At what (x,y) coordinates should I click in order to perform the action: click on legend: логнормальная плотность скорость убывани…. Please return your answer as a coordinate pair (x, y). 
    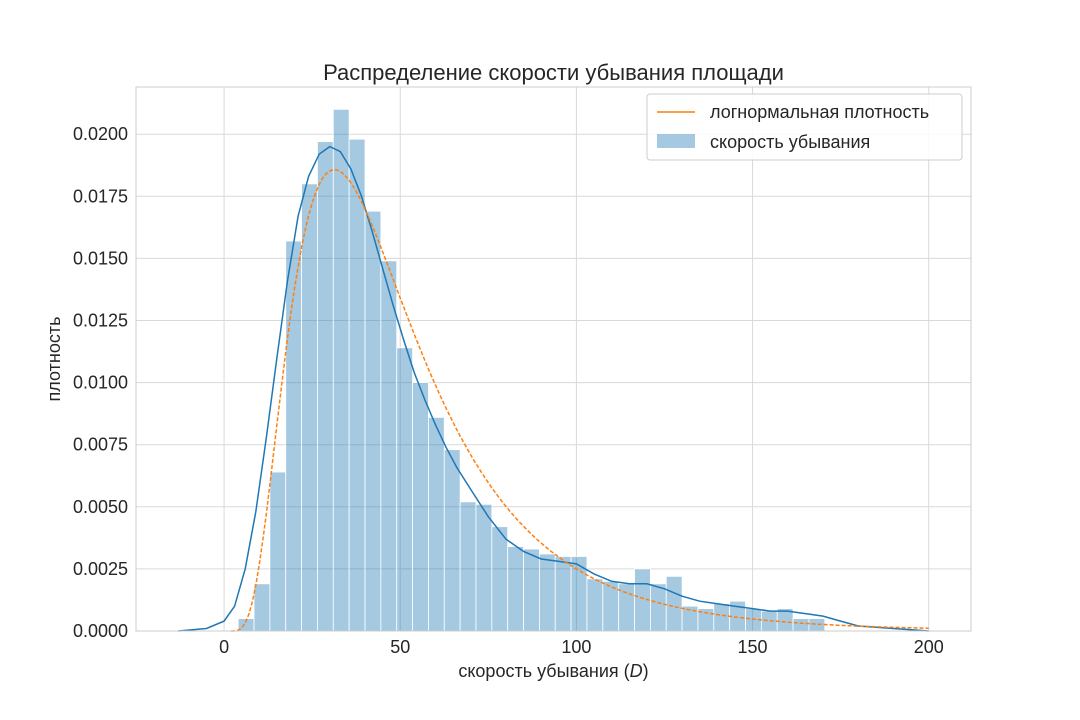
    Looking at the image, I should click on (804, 127).